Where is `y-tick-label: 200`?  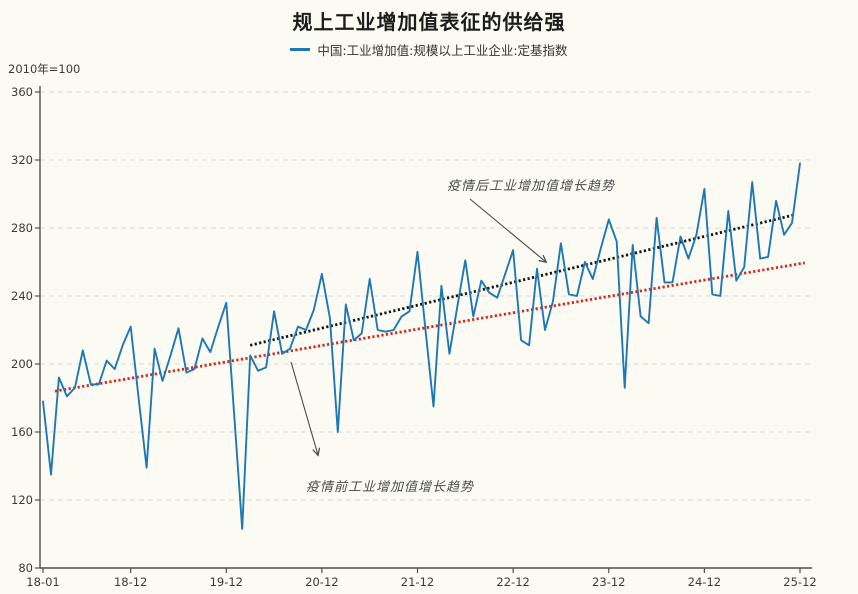 y-tick-label: 200 is located at coordinates (22, 364).